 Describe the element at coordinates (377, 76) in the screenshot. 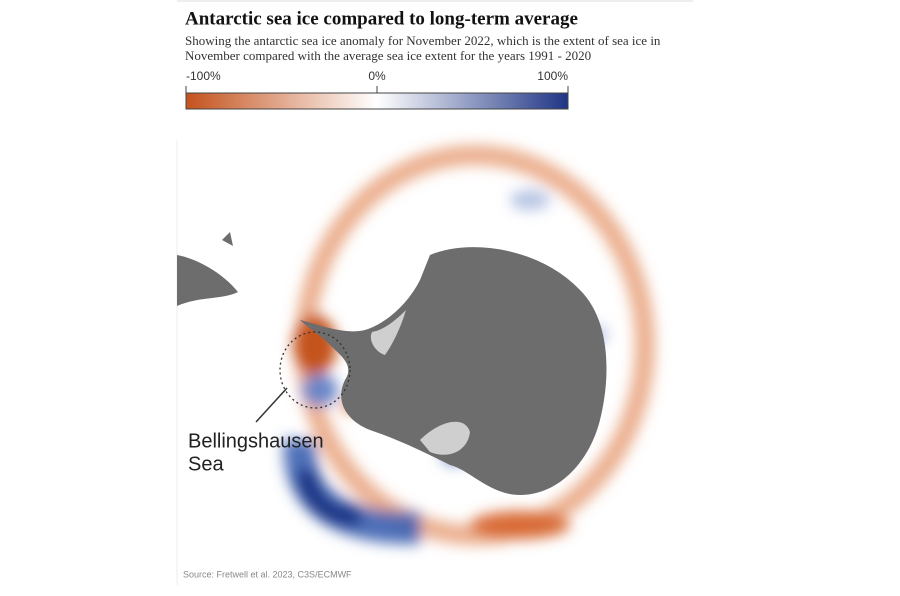

I see `legend-tick-label: 0%` at that location.